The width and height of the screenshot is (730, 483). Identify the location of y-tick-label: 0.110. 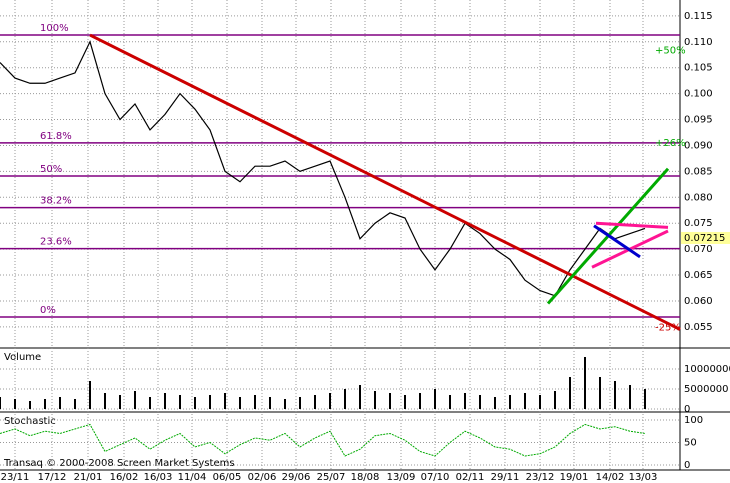
(698, 42).